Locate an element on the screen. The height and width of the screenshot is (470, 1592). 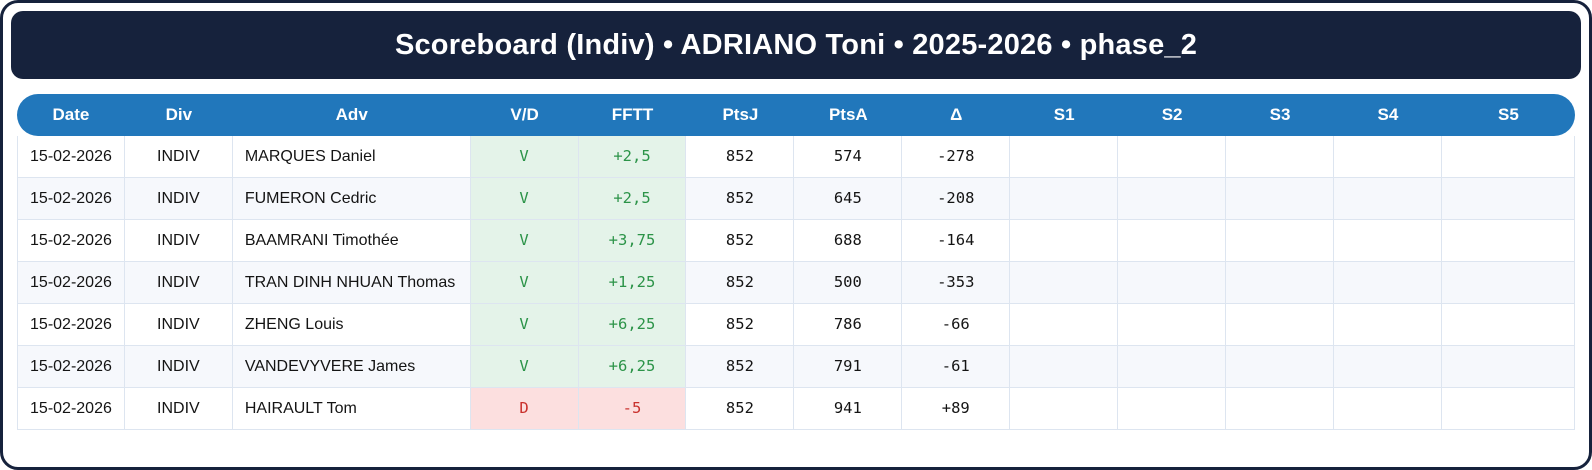
delta-cell: -353 is located at coordinates (956, 283).